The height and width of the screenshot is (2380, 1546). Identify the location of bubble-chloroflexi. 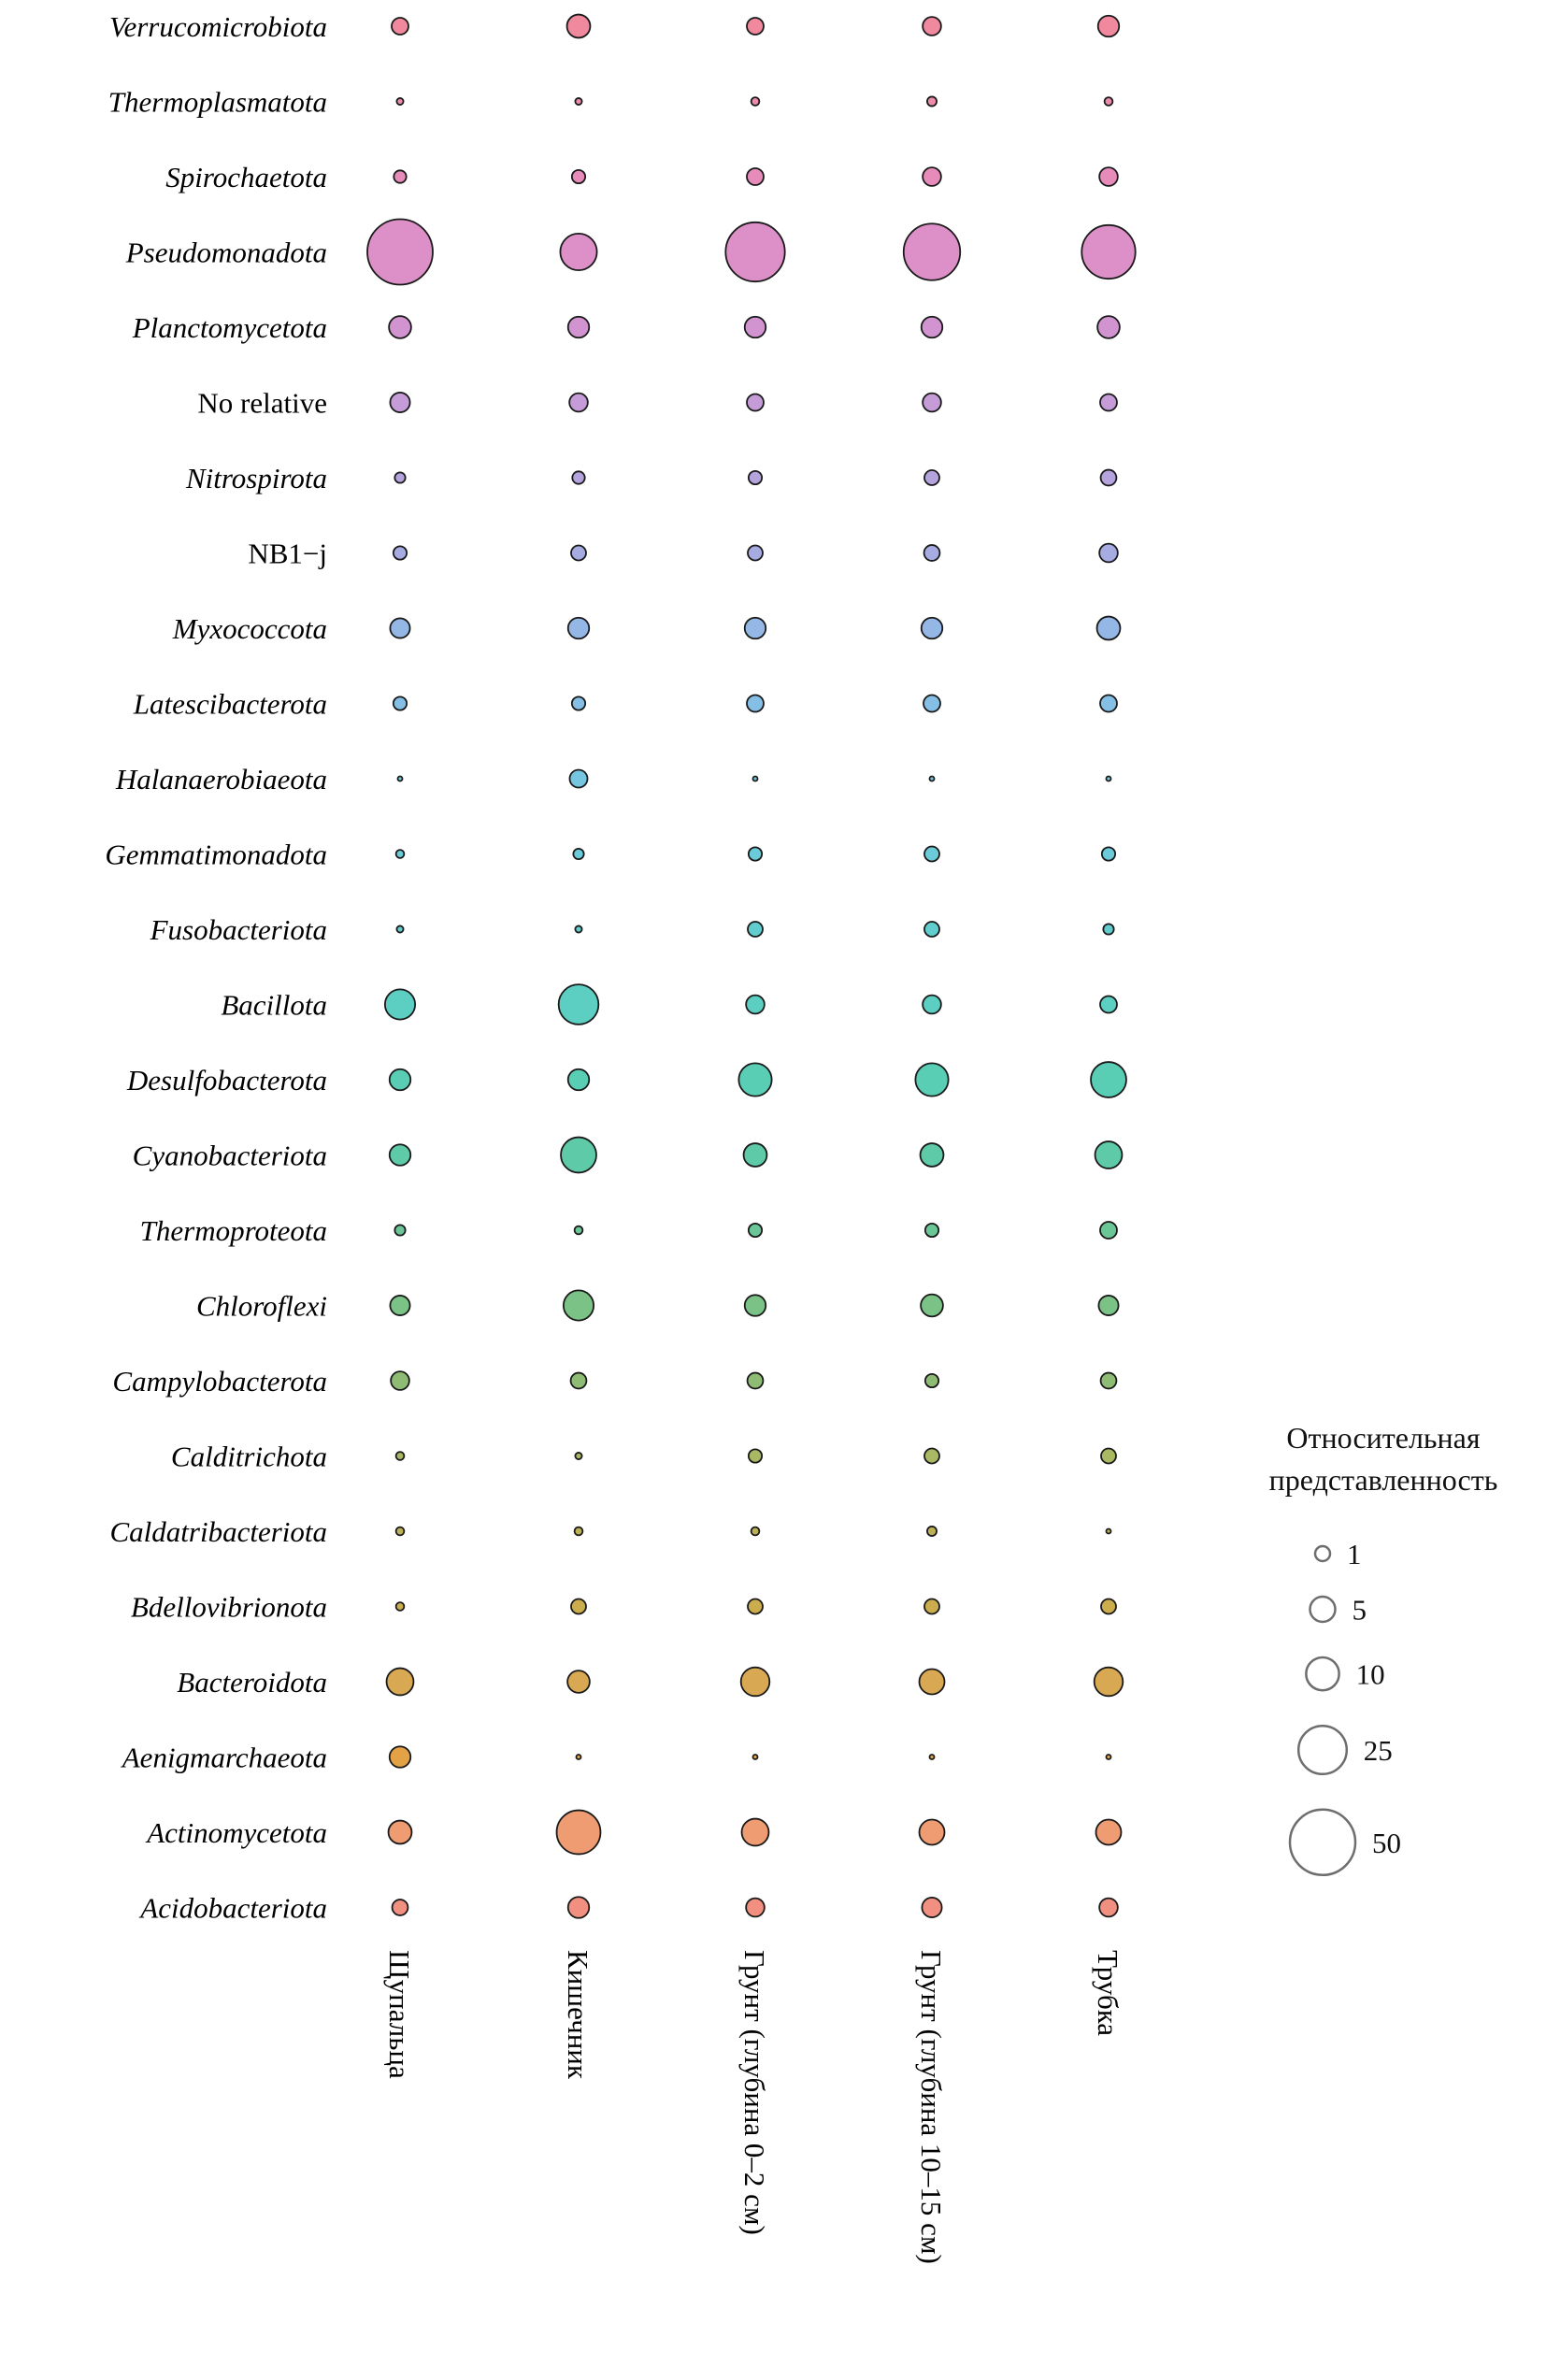
(755, 1305).